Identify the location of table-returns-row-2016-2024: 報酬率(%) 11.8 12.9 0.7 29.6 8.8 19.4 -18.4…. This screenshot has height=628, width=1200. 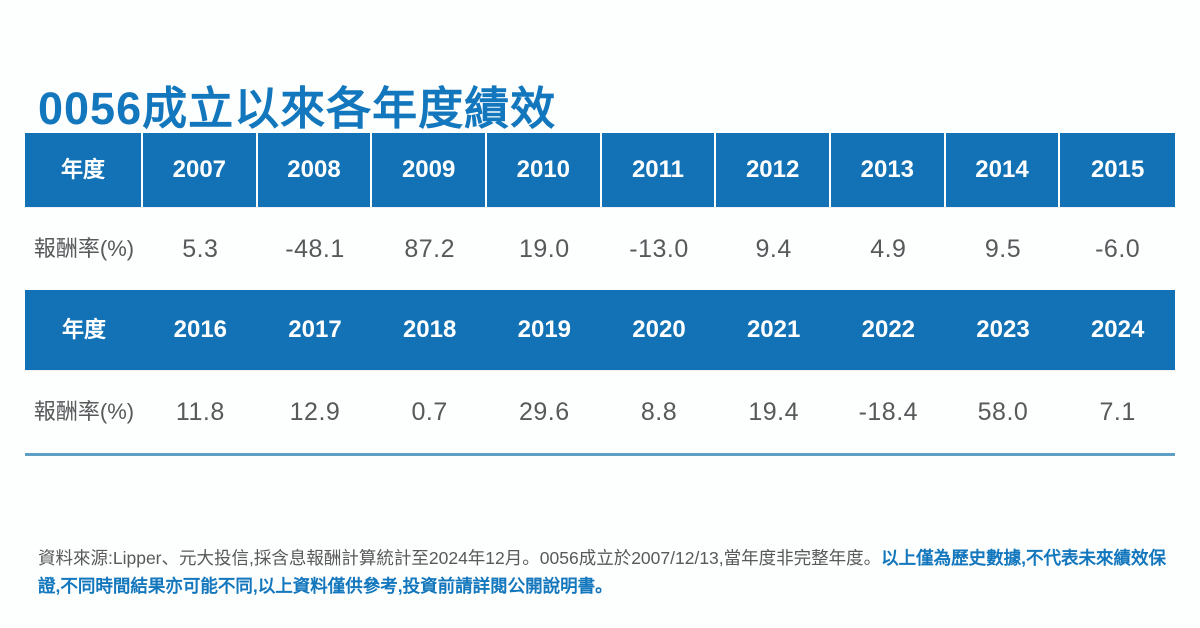
(600, 411).